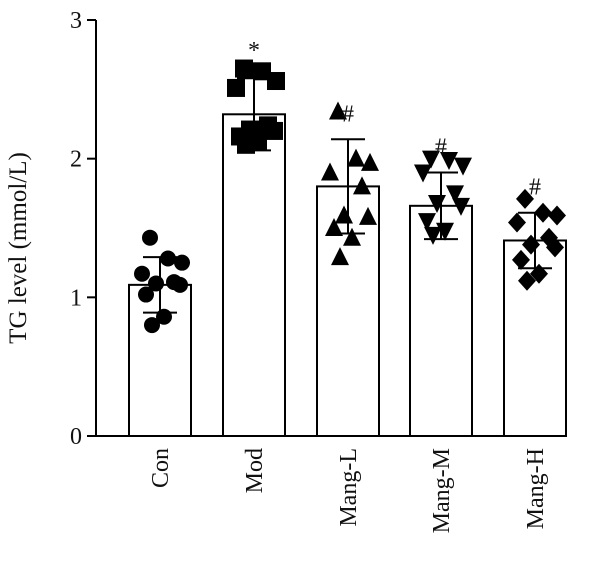  Describe the element at coordinates (76, 160) in the screenshot. I see `y-tick-label: 2` at that location.